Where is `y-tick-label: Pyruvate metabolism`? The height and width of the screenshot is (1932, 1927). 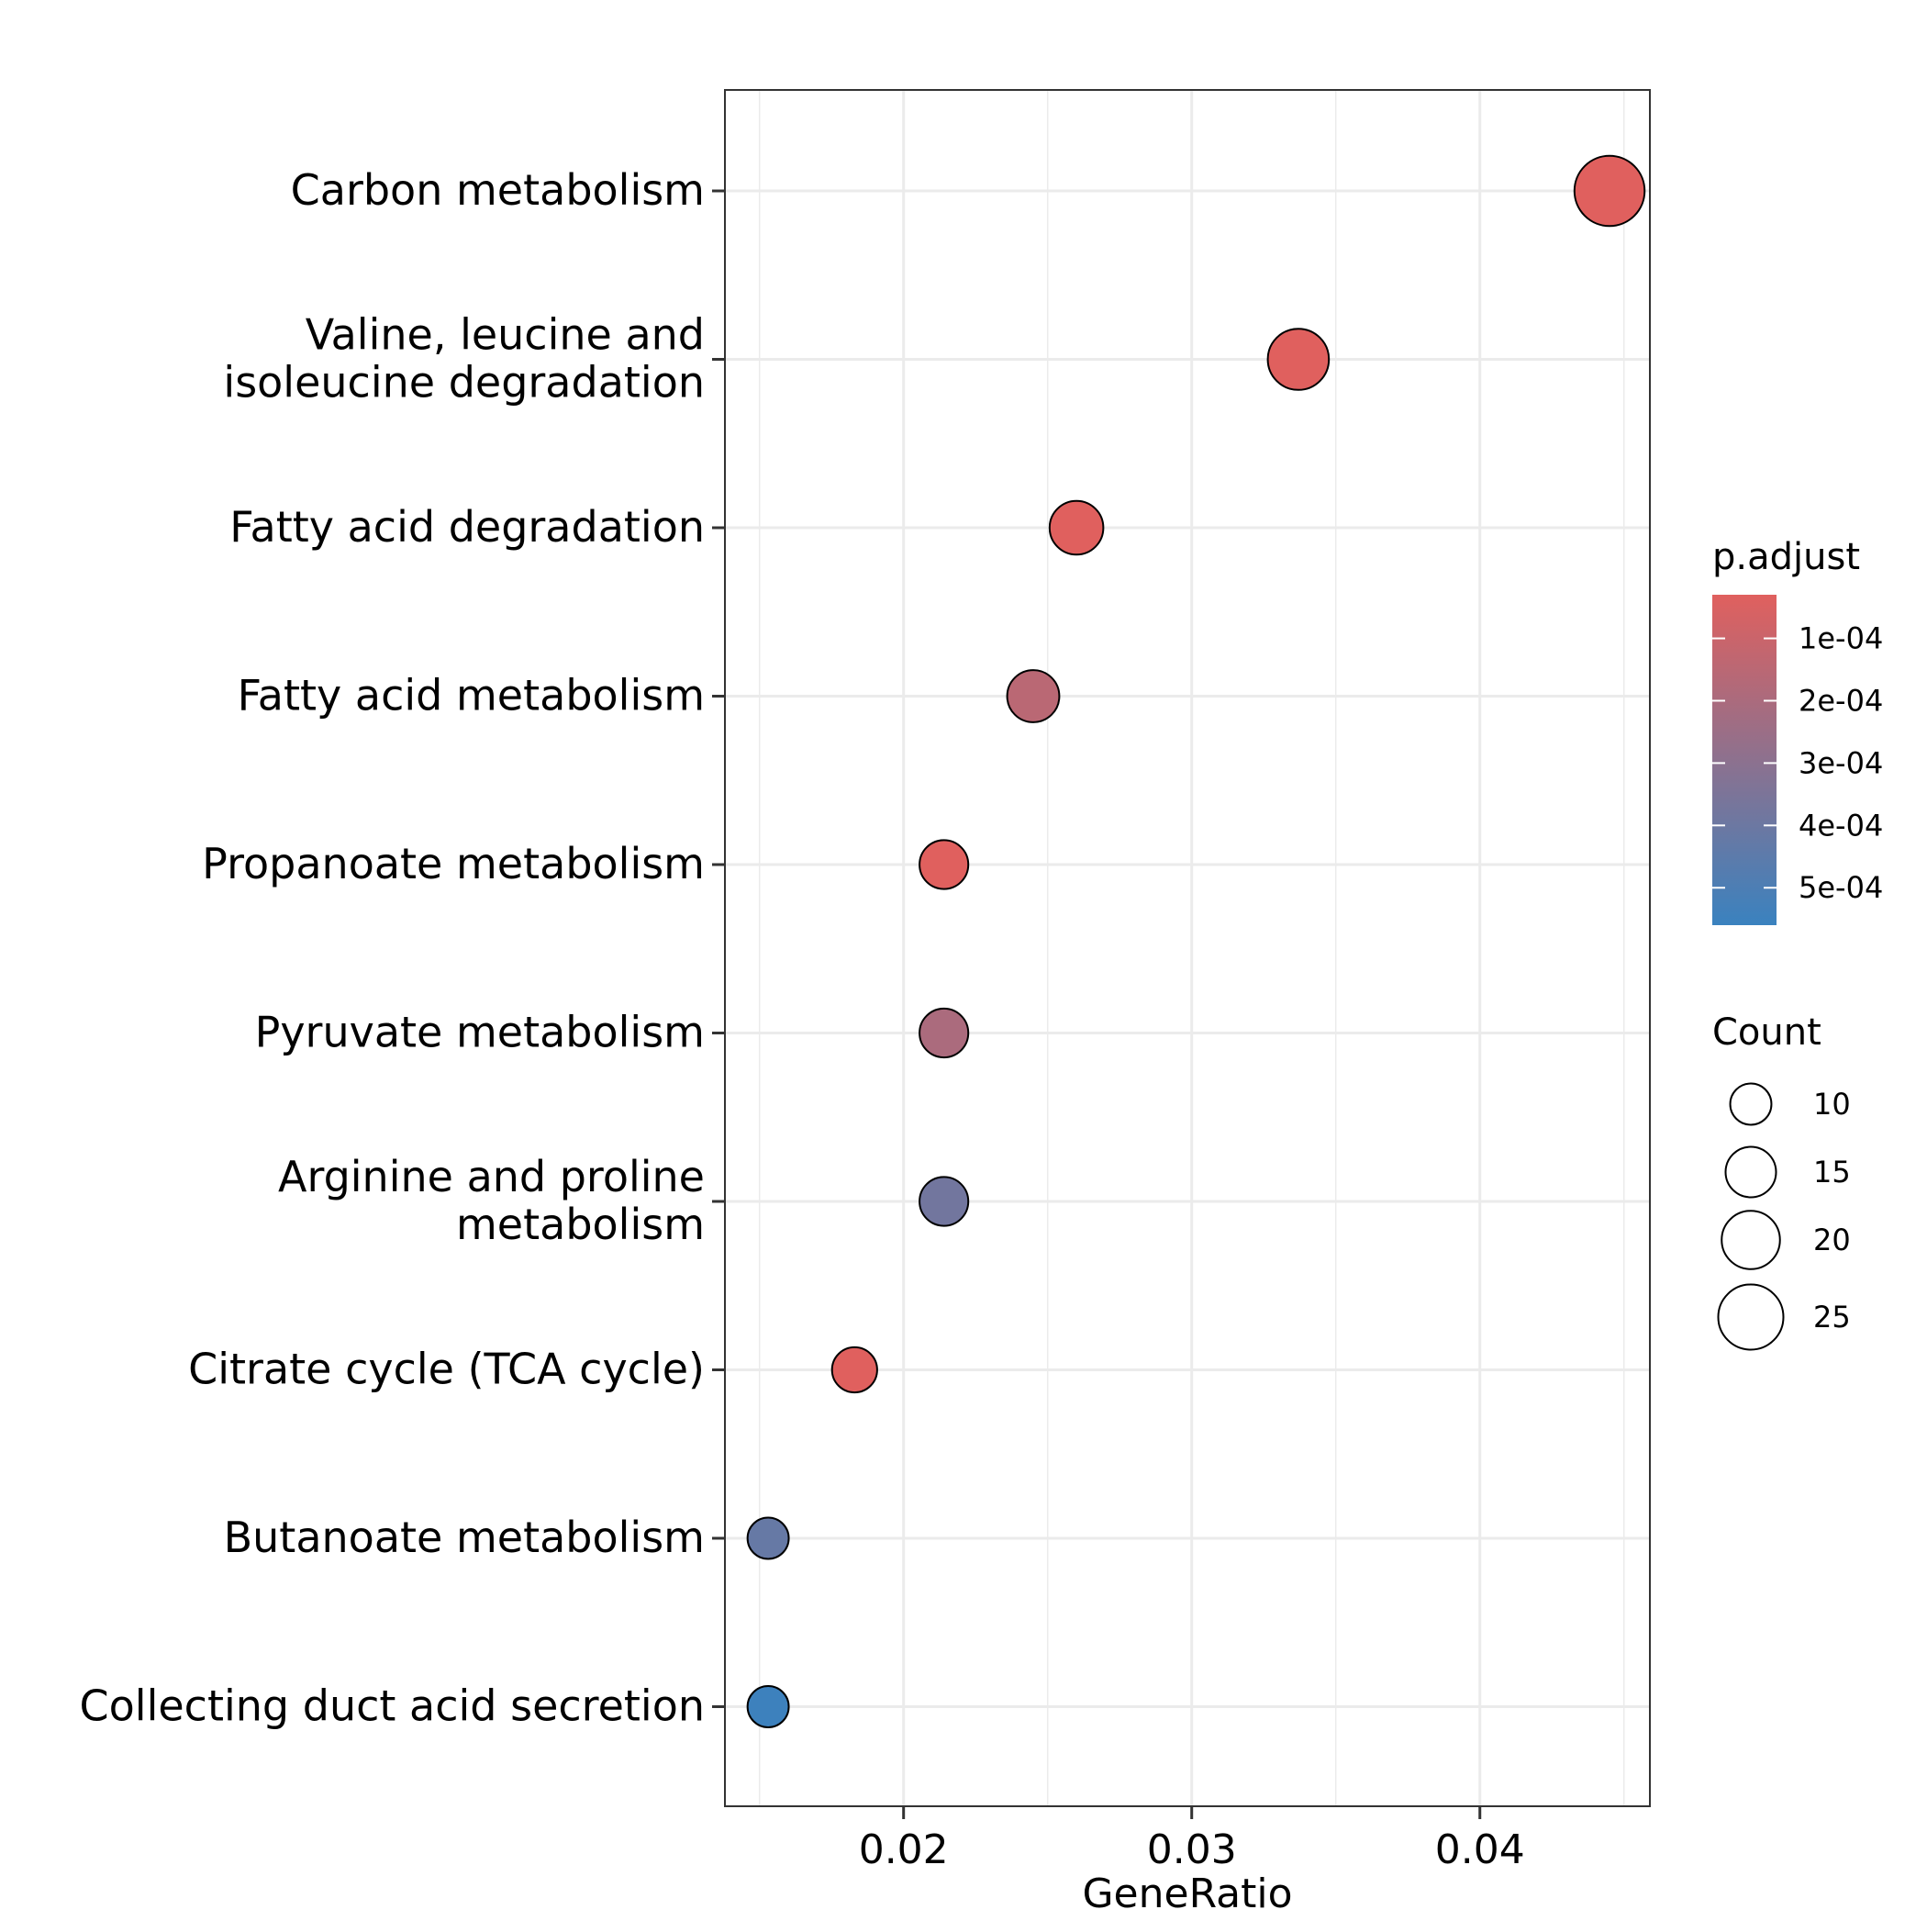
y-tick-label: Pyruvate metabolism is located at coordinates (480, 1032).